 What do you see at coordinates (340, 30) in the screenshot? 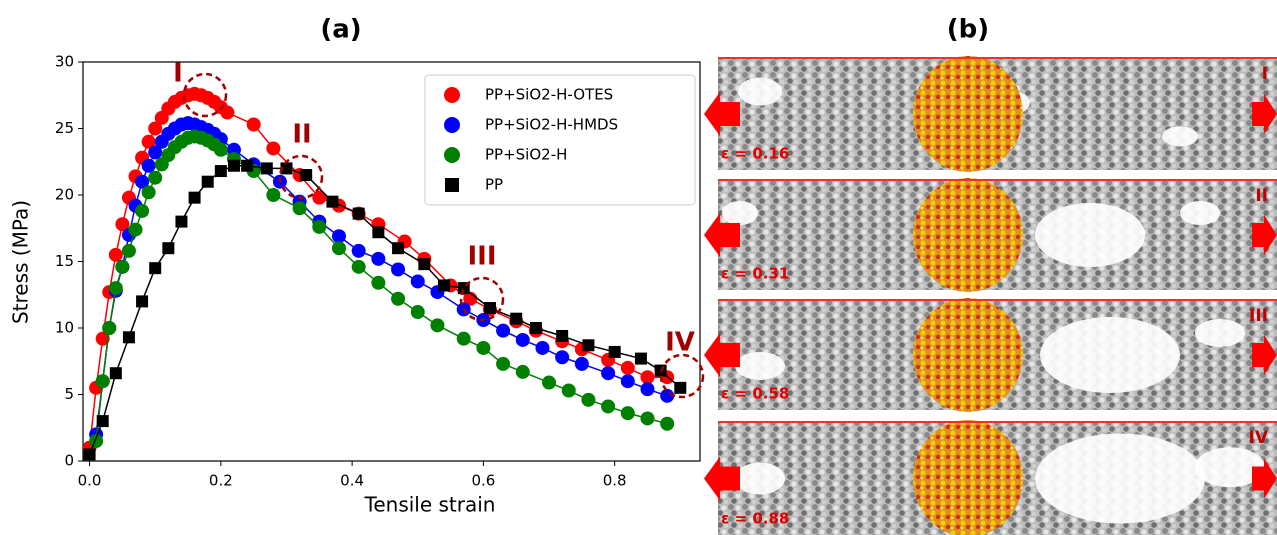
I see `chart-title: (a)` at bounding box center [340, 30].